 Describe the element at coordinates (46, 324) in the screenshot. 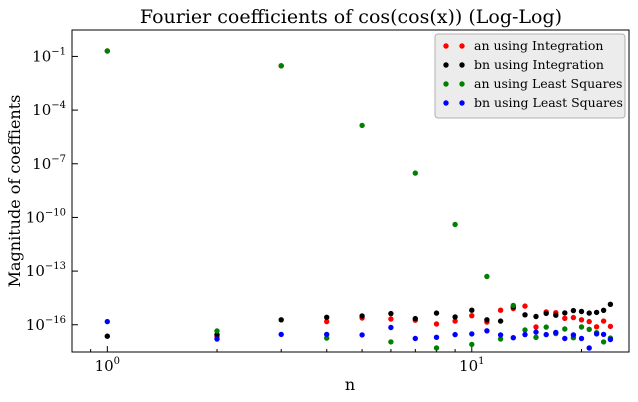

I see `y-tick-label: 10⁻¹⁶` at that location.